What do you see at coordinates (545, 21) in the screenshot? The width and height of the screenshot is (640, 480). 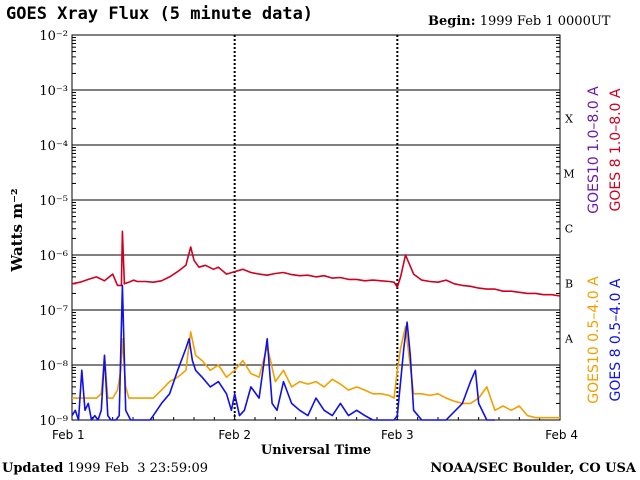 I see `begin-value: 1999 Feb 1 0000UT` at bounding box center [545, 21].